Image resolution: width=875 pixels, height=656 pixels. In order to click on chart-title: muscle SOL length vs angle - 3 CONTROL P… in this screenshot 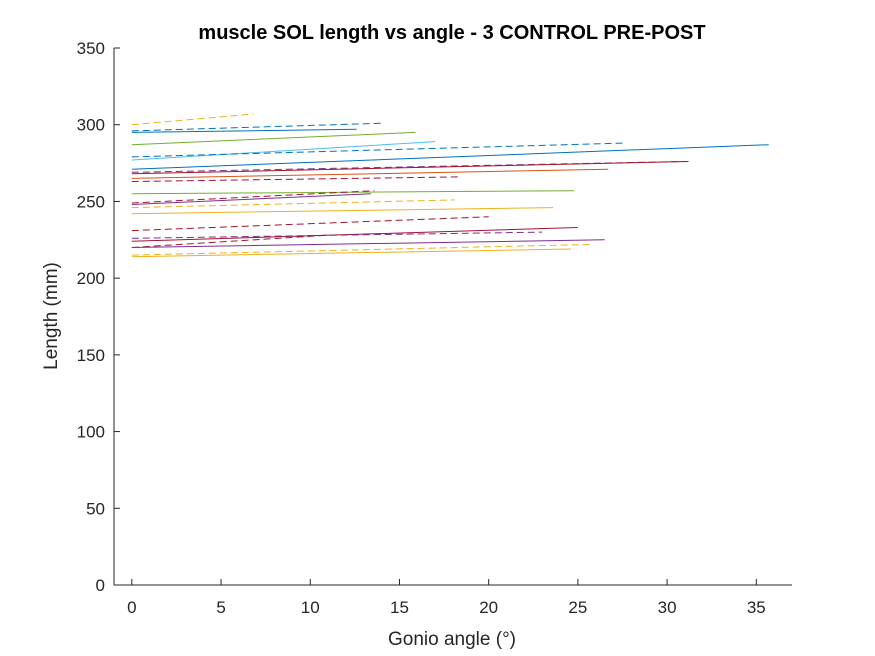, I will do `click(451, 33)`.